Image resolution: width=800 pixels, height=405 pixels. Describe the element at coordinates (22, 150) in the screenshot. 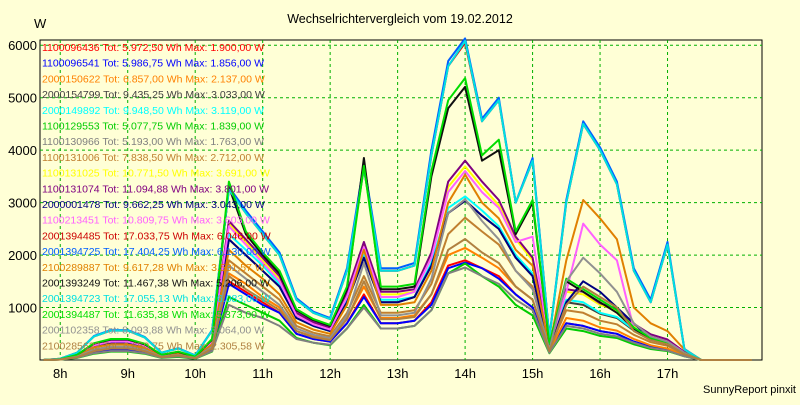

I see `y-tick-label: 4000` at that location.